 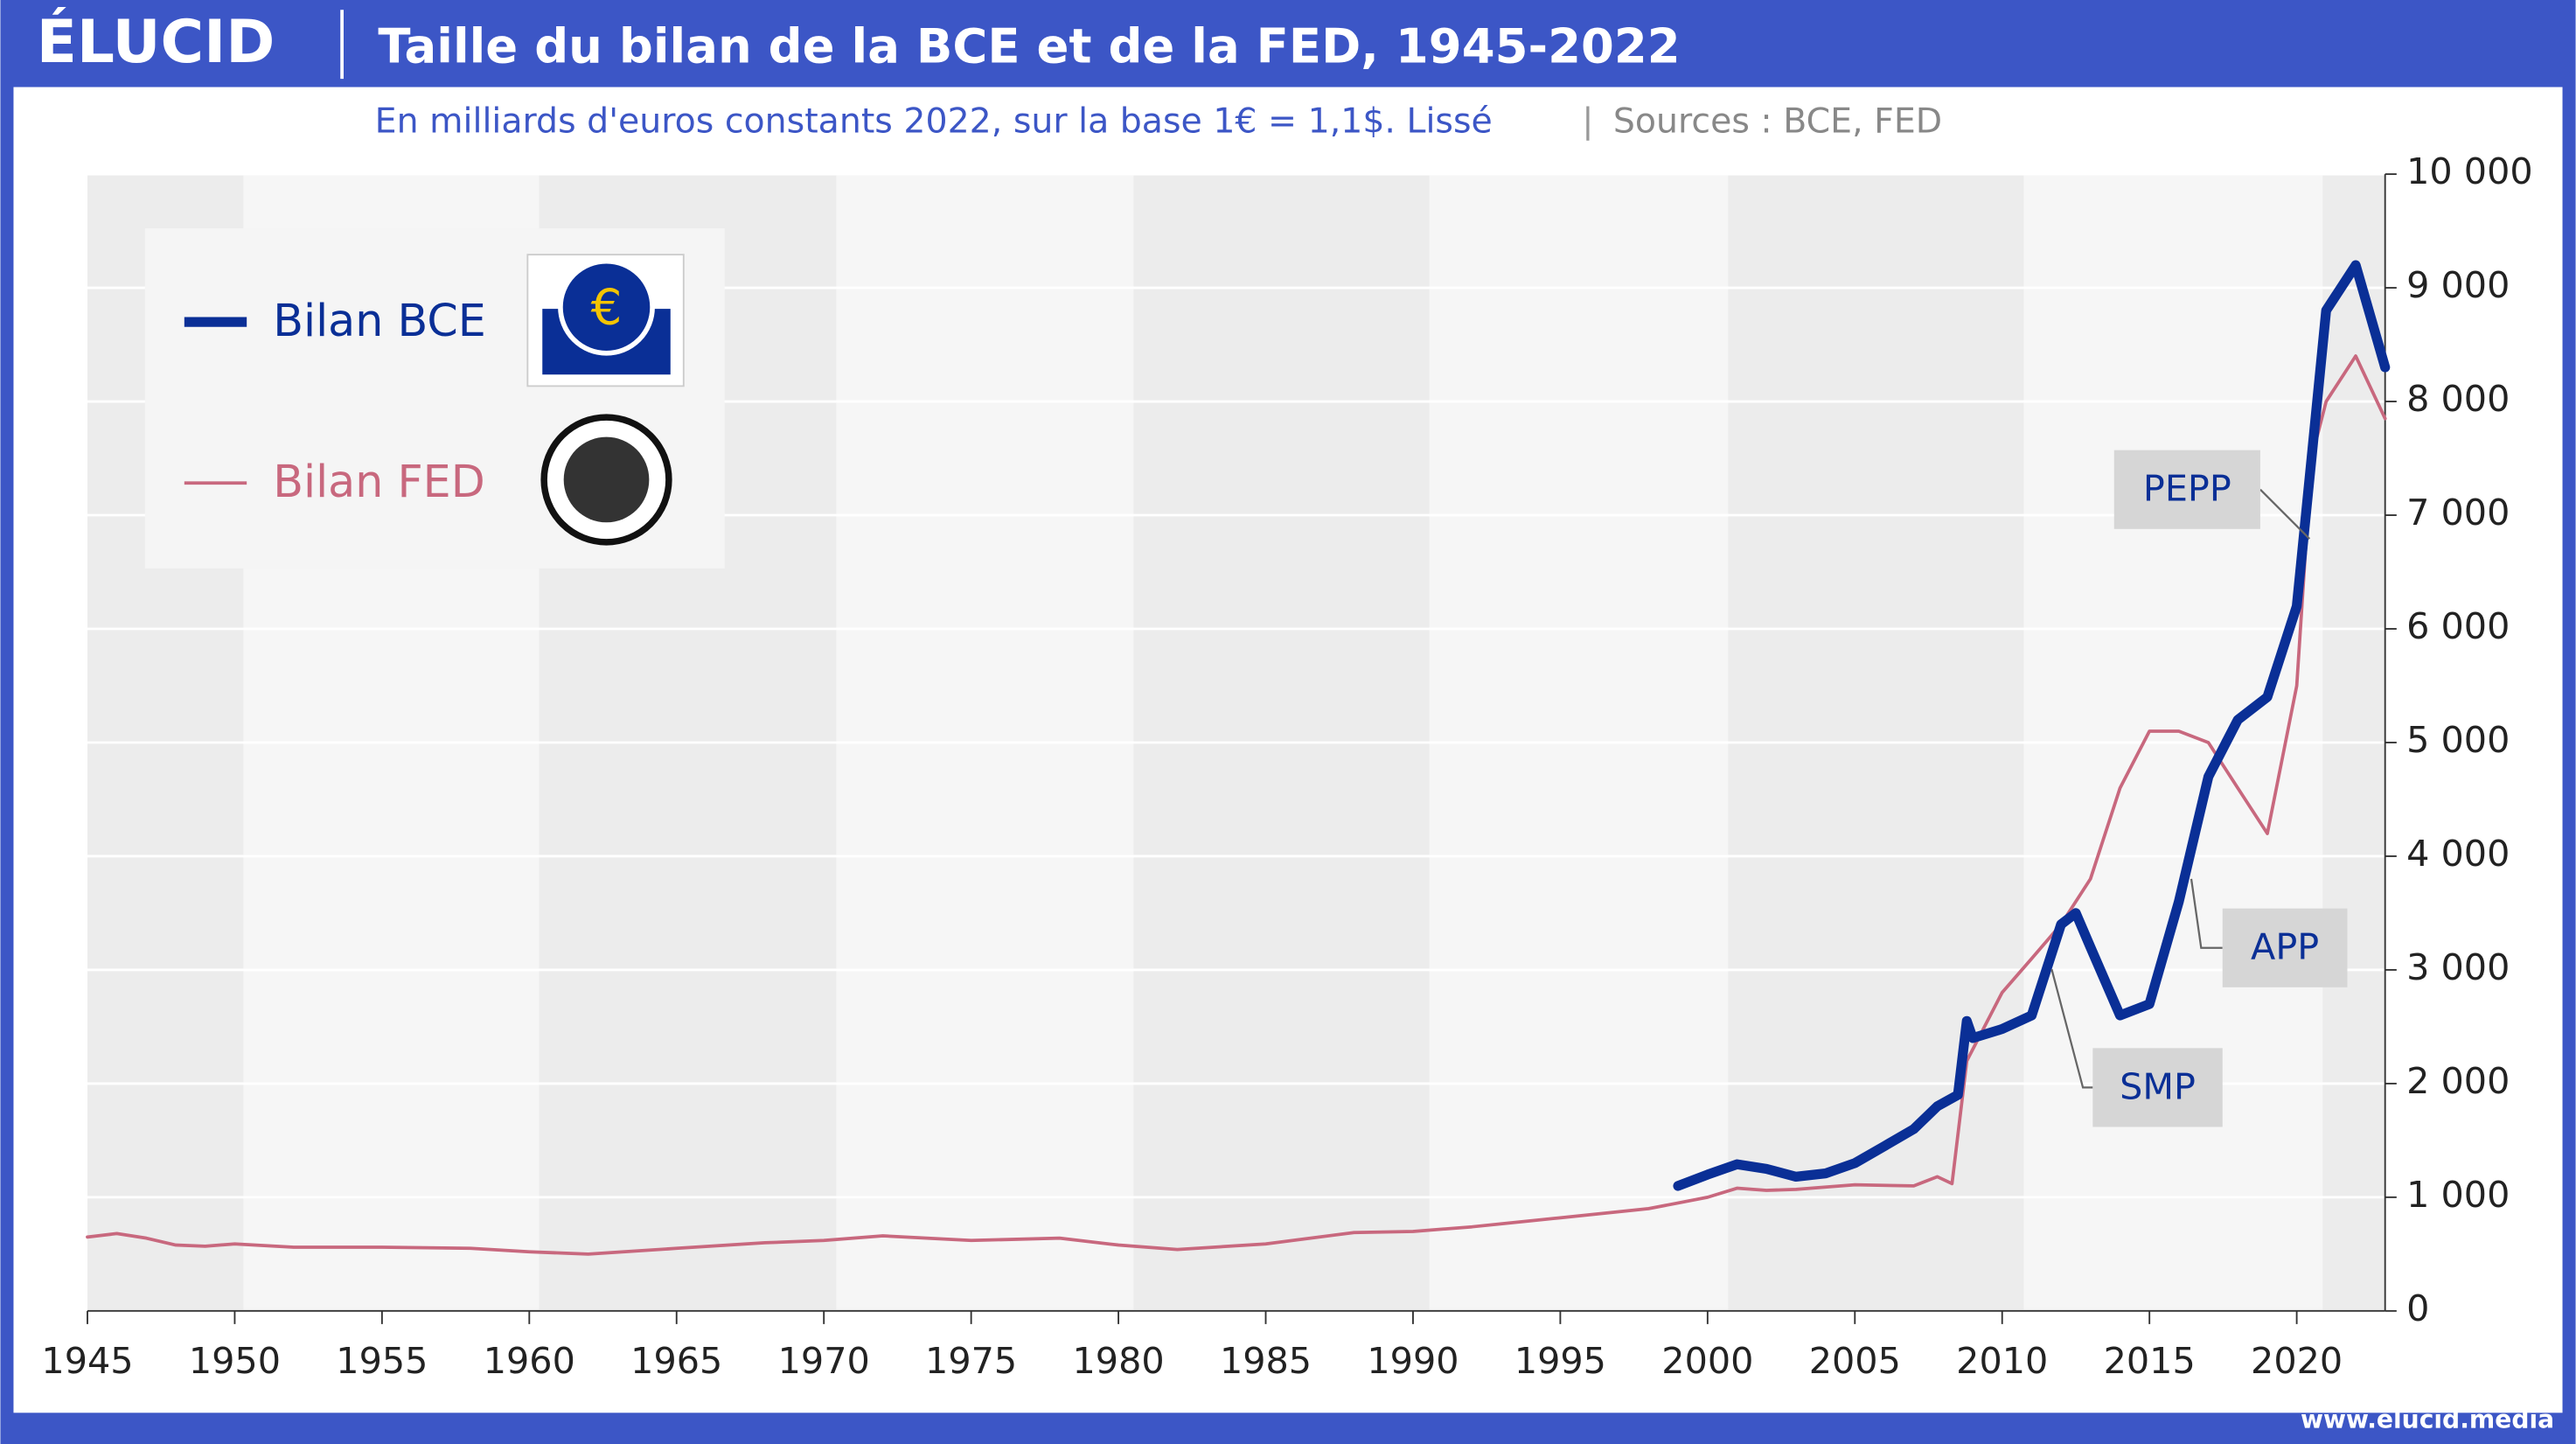 What do you see at coordinates (2458, 285) in the screenshot?
I see `y-tick-label: 9 000` at bounding box center [2458, 285].